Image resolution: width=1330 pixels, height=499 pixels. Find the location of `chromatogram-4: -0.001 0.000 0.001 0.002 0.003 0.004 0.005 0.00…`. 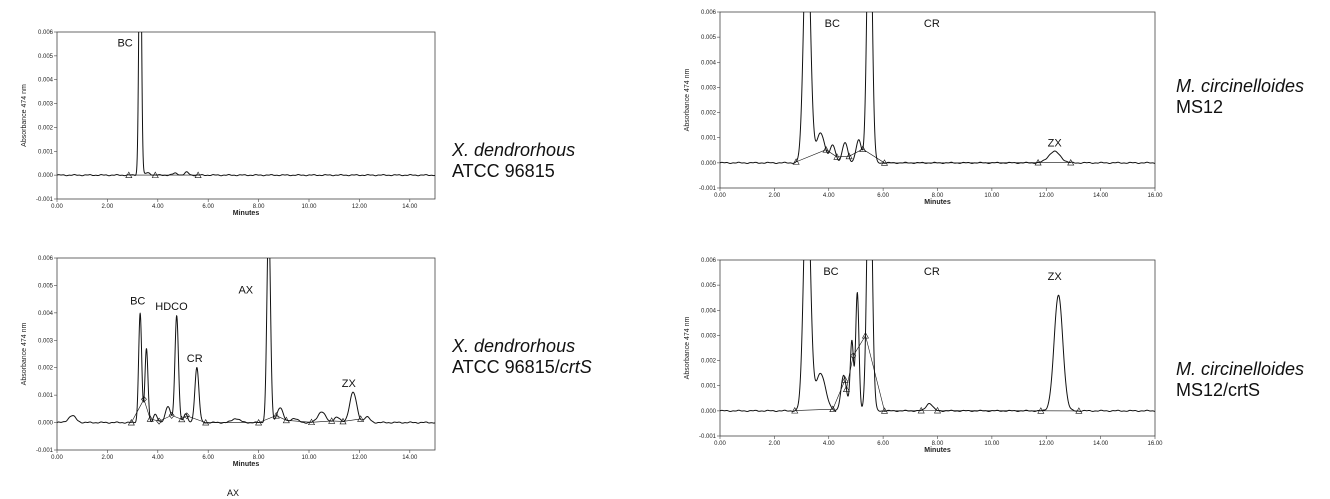

chromatogram-4: -0.001 0.000 0.001 0.002 0.003 0.004 0.005 0.00… is located at coordinates (923, 356).